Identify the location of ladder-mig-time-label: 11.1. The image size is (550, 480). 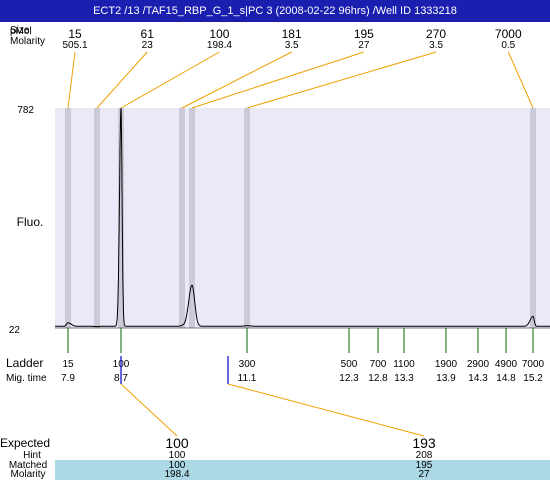
(247, 378).